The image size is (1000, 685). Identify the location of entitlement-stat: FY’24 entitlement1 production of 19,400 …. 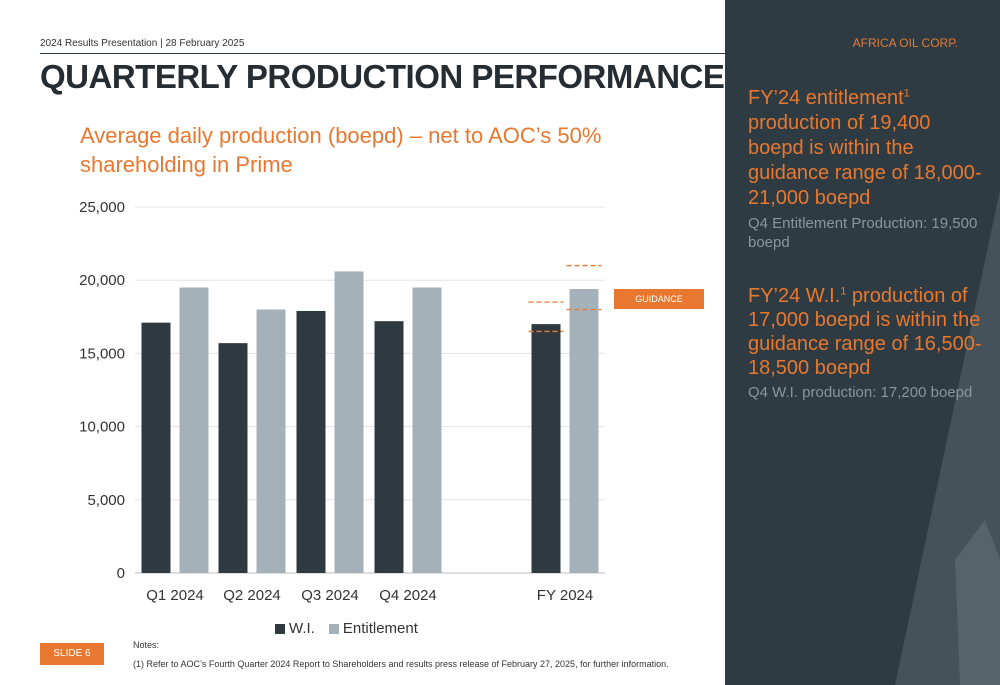
(868, 169).